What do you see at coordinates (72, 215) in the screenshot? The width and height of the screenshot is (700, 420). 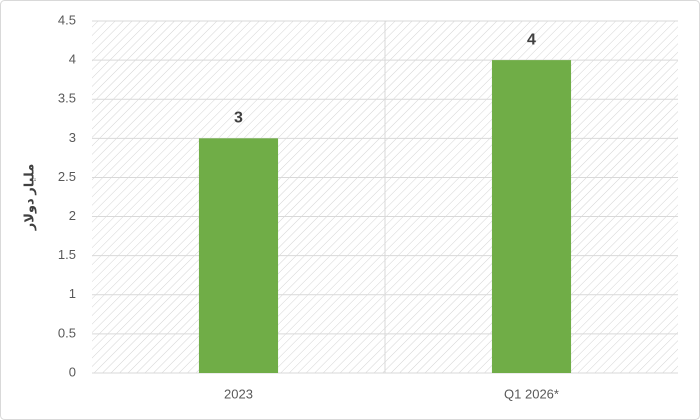 I see `y-tick-label: 2` at bounding box center [72, 215].